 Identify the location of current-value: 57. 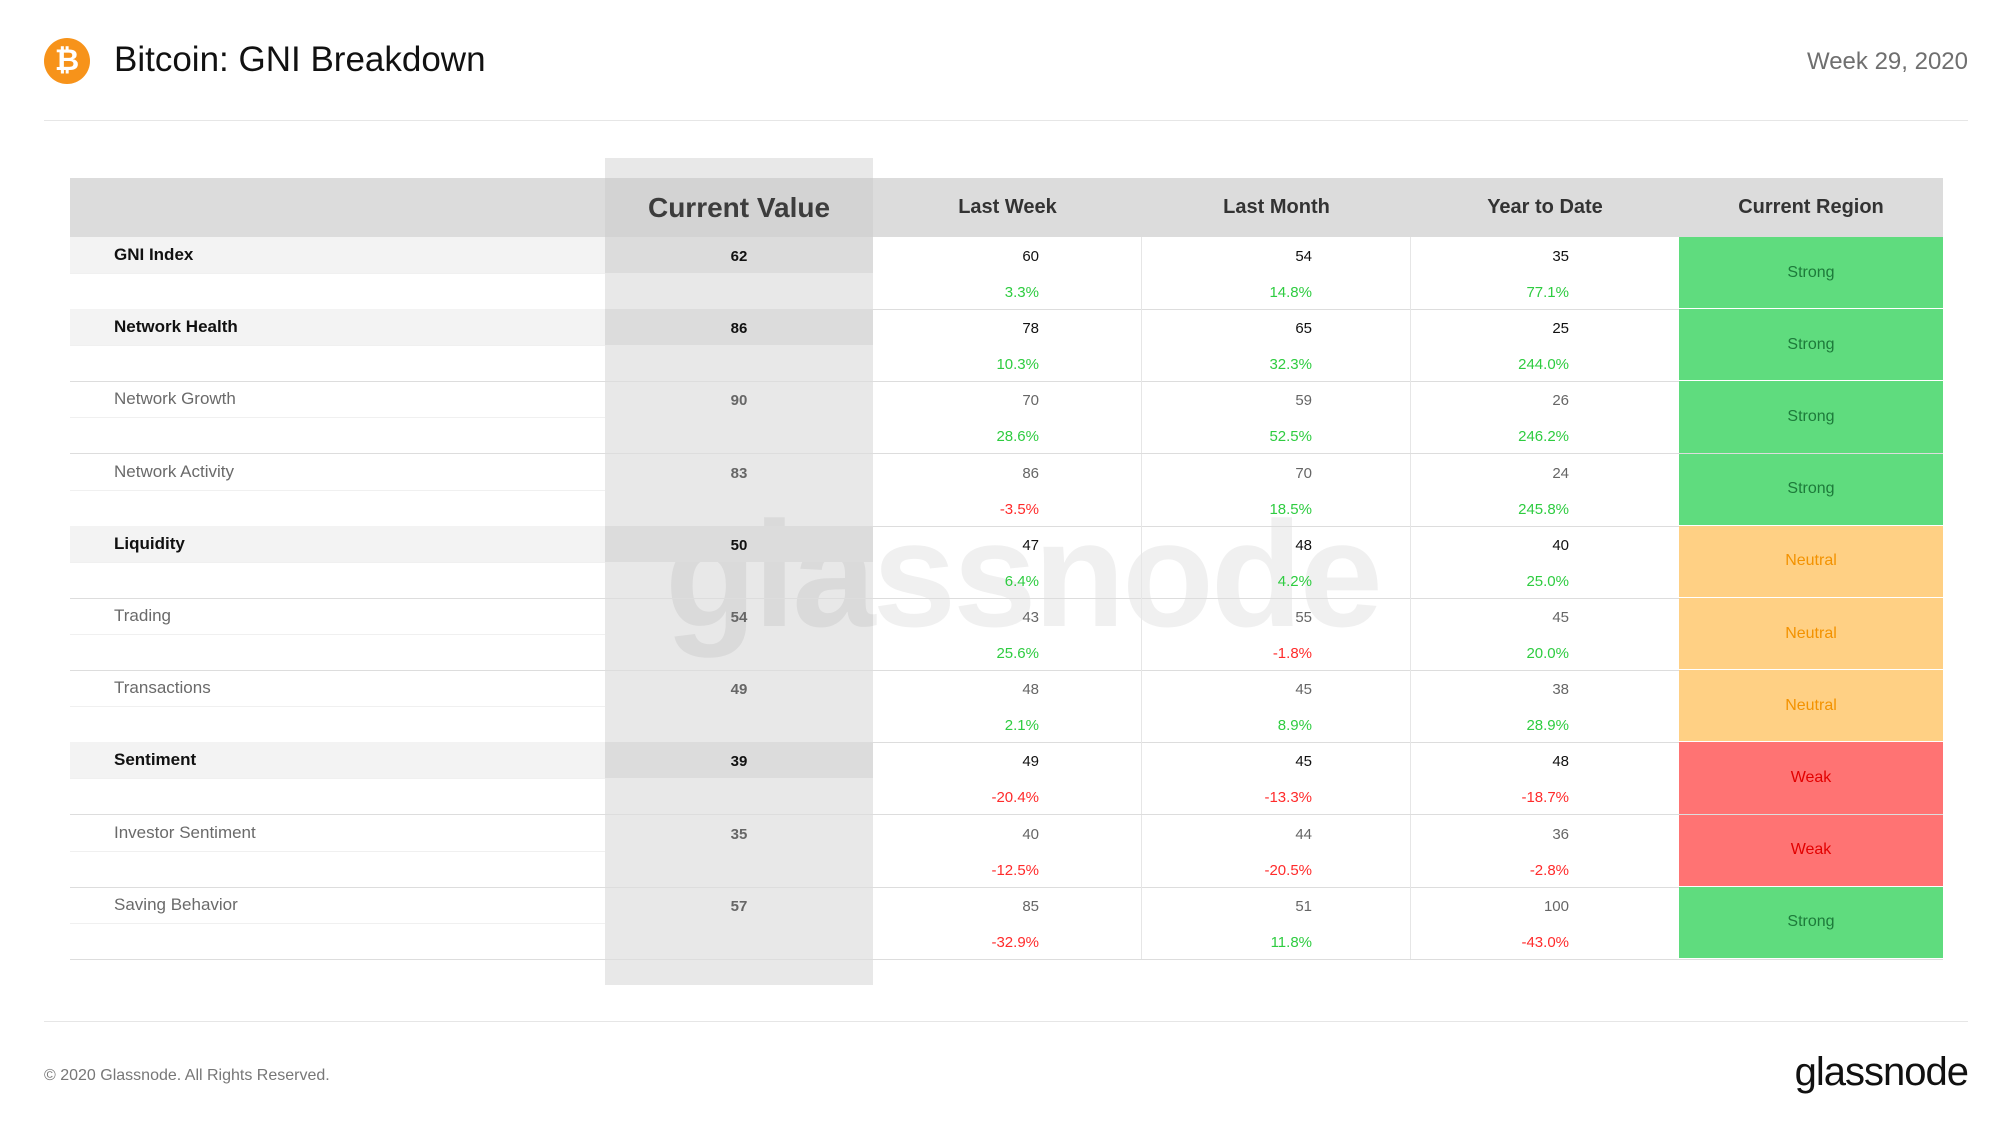
(739, 906).